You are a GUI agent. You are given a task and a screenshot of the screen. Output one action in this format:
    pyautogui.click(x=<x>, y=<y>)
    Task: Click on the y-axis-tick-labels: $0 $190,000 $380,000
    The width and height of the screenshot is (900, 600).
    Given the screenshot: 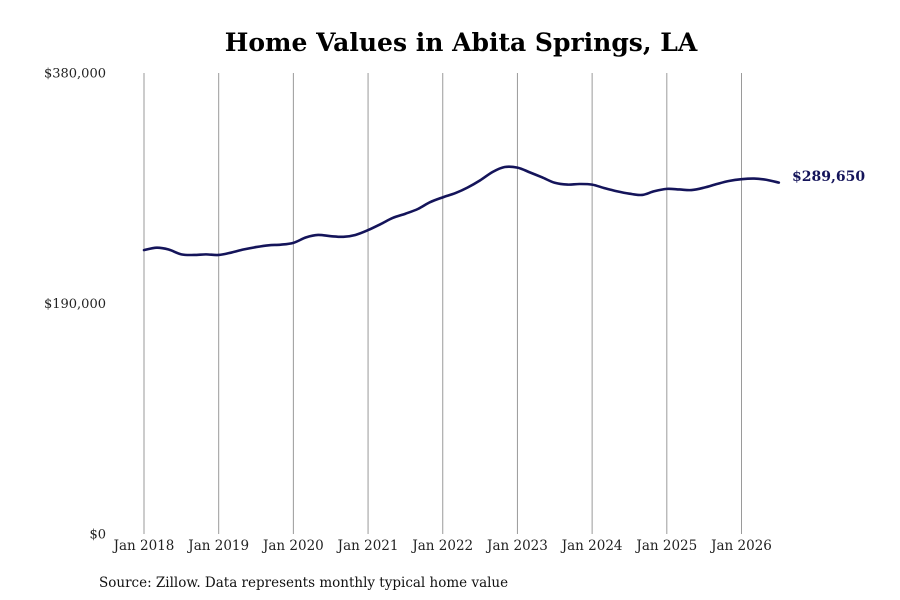 What is the action you would take?
    pyautogui.click(x=75, y=305)
    